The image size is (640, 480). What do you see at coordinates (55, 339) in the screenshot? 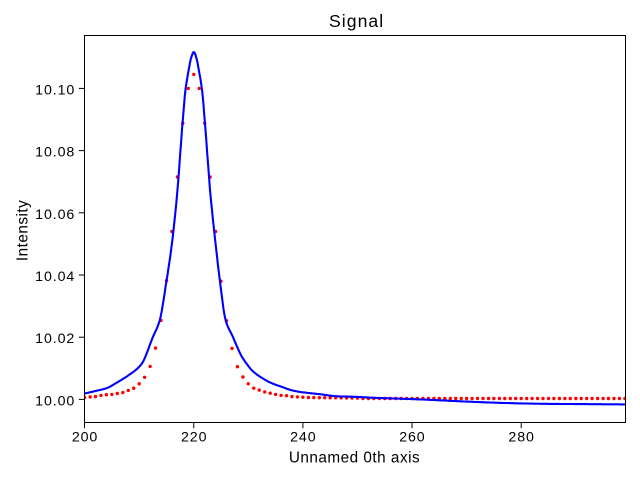
I see `svg-text: 10.02` at bounding box center [55, 339].